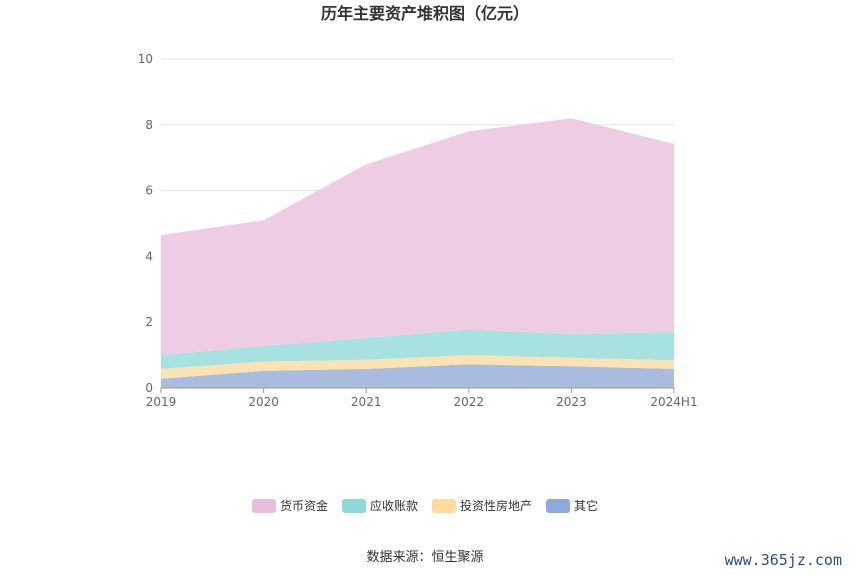  I want to click on legend-item: 应收账款, so click(379, 505).